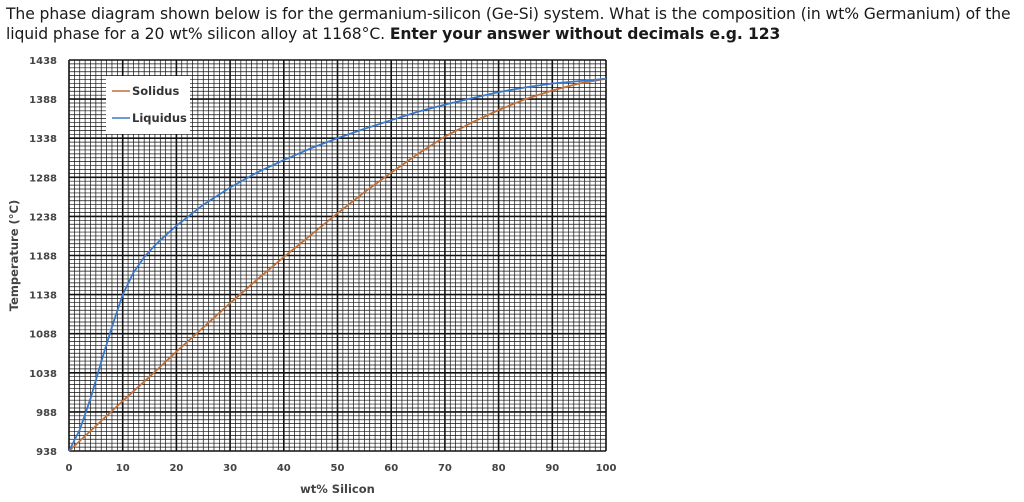  What do you see at coordinates (43, 296) in the screenshot?
I see `y-tick-label: 1138` at bounding box center [43, 296].